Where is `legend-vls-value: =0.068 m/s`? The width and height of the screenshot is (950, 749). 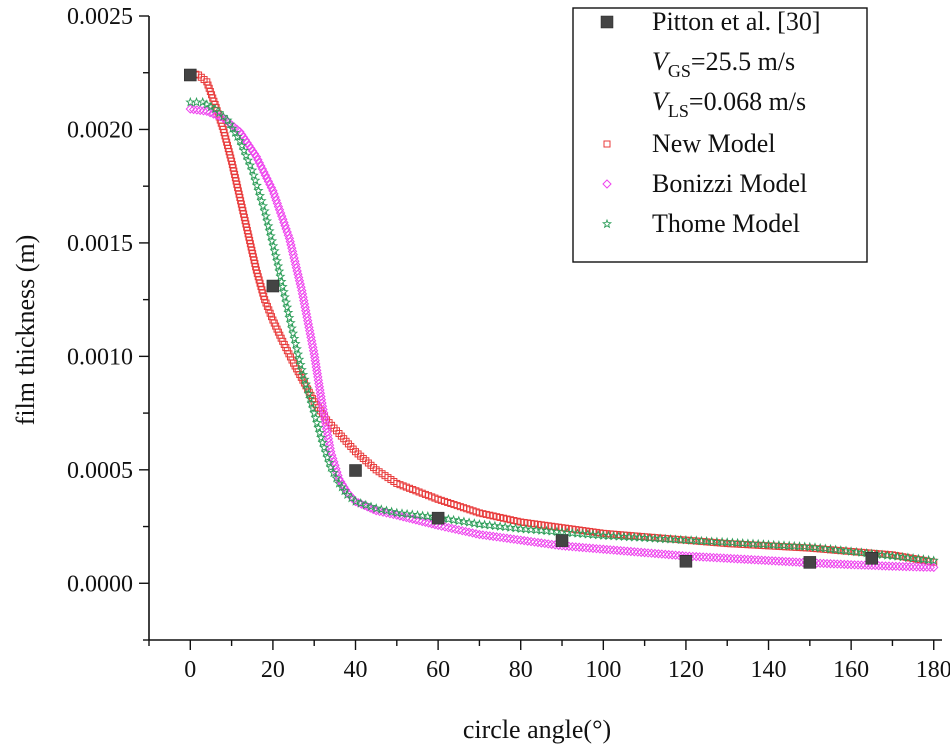 legend-vls-value: =0.068 m/s is located at coordinates (747, 101).